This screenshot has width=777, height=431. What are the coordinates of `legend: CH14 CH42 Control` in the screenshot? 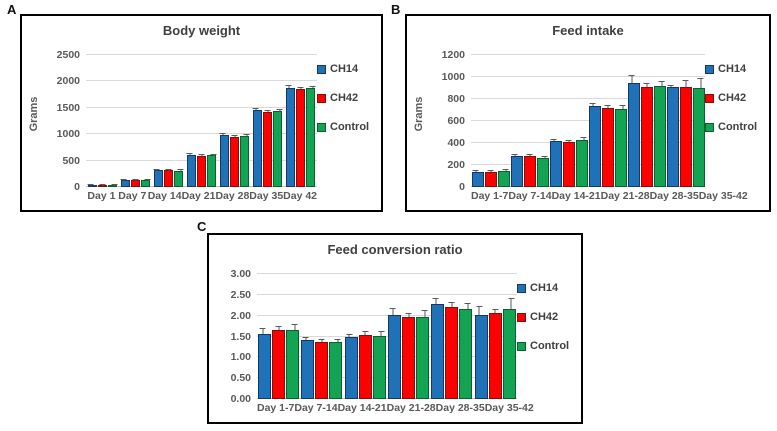 It's located at (547, 342).